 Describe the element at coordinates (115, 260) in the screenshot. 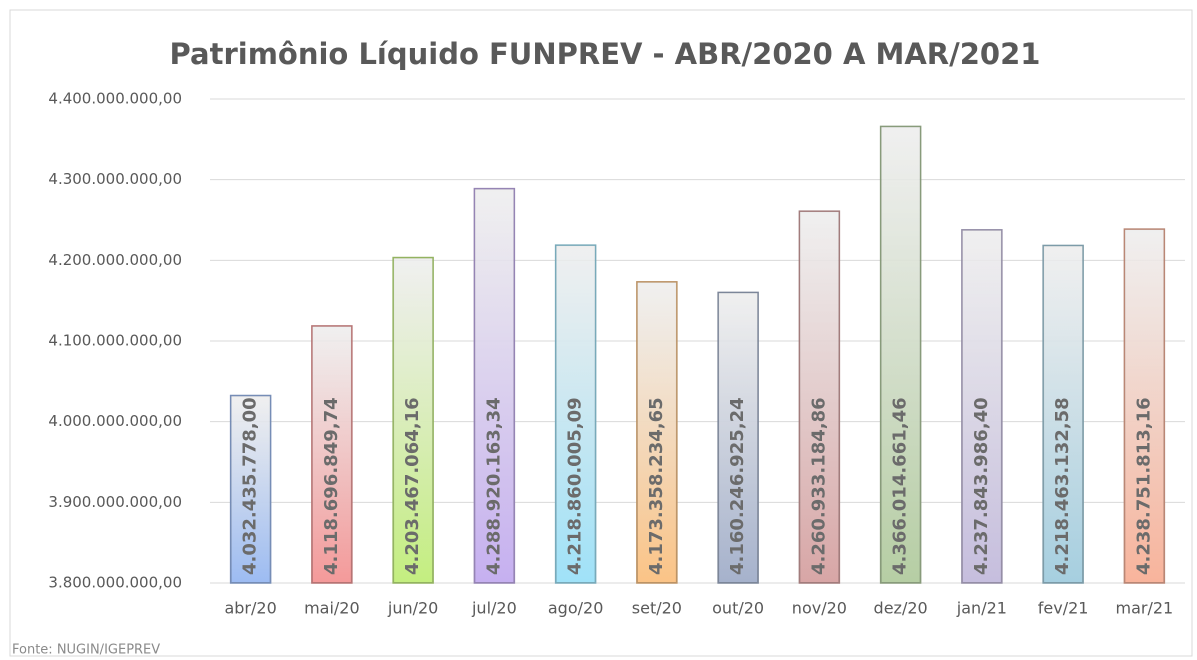

I see `y-tick-label: 4.200.000.000,00` at that location.